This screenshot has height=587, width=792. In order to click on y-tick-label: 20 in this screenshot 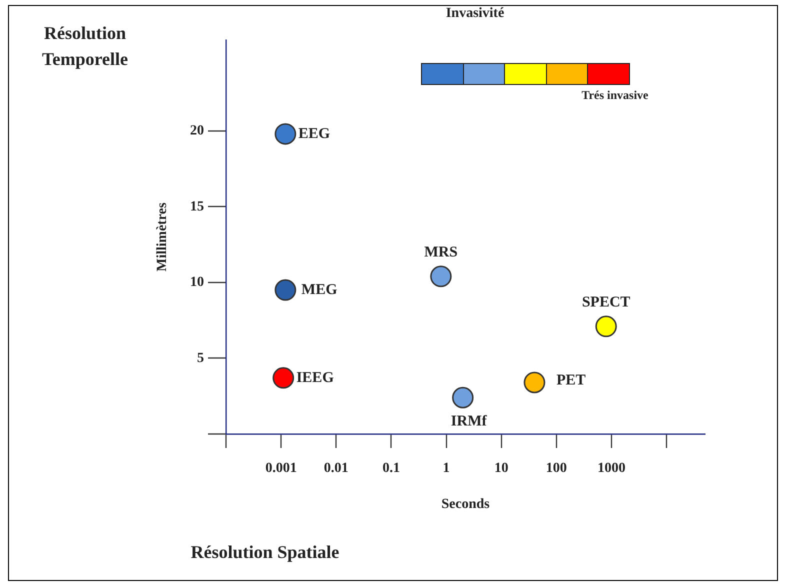, I will do `click(197, 131)`.